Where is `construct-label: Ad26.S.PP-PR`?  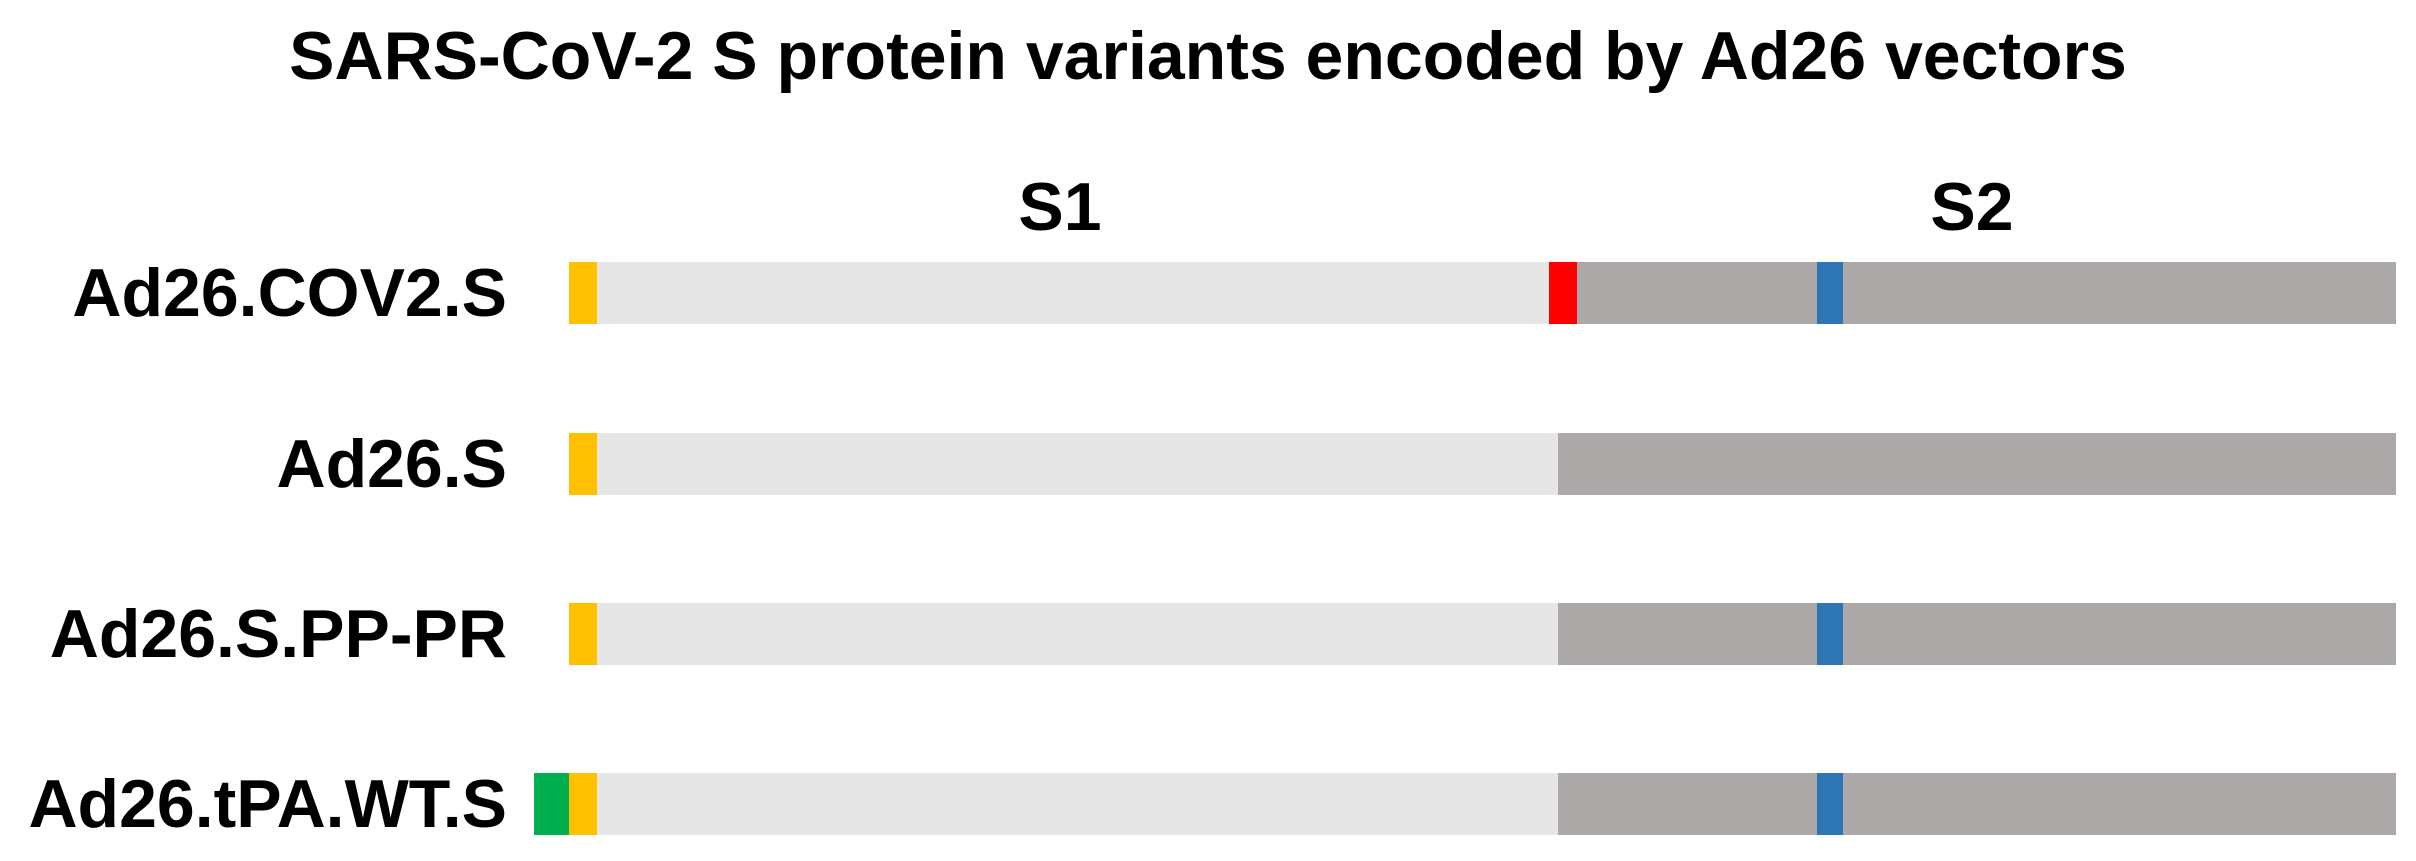 construct-label: Ad26.S.PP-PR is located at coordinates (278, 634).